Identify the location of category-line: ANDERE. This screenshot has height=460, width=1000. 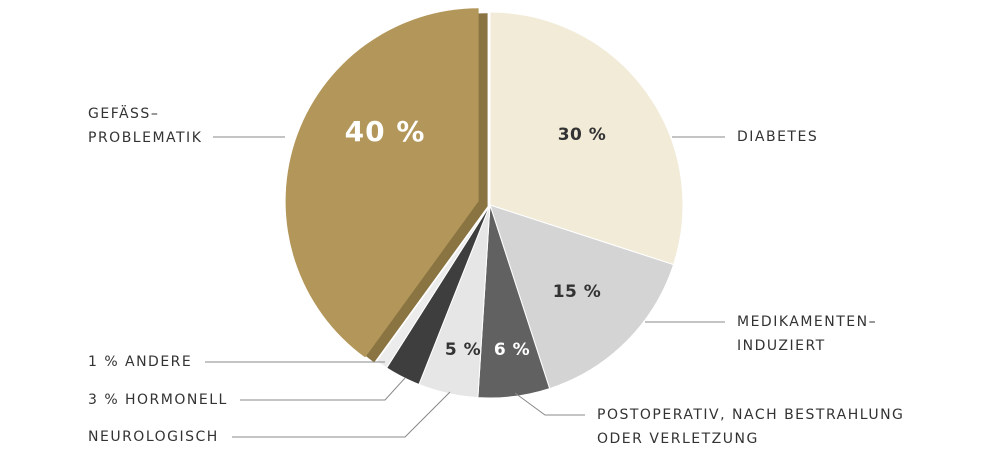
(158, 362).